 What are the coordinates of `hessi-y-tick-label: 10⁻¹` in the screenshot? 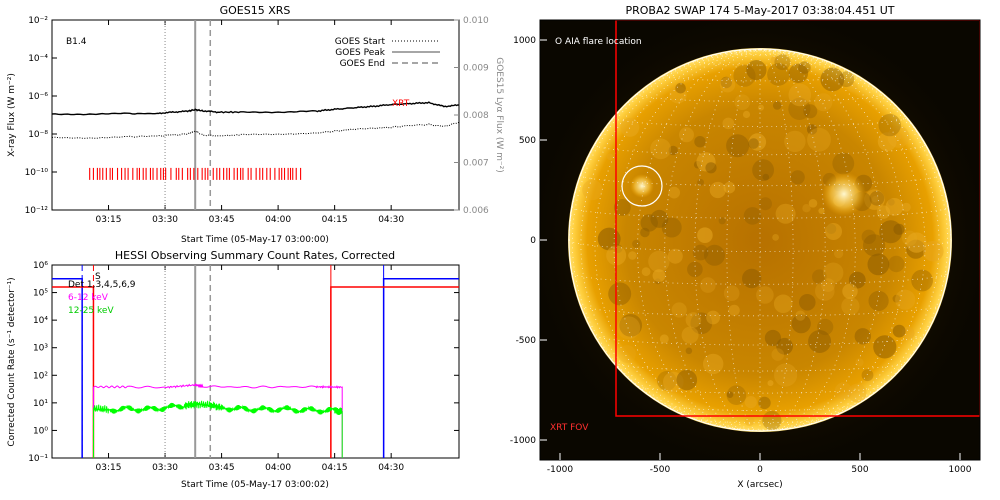 It's located at (38, 459).